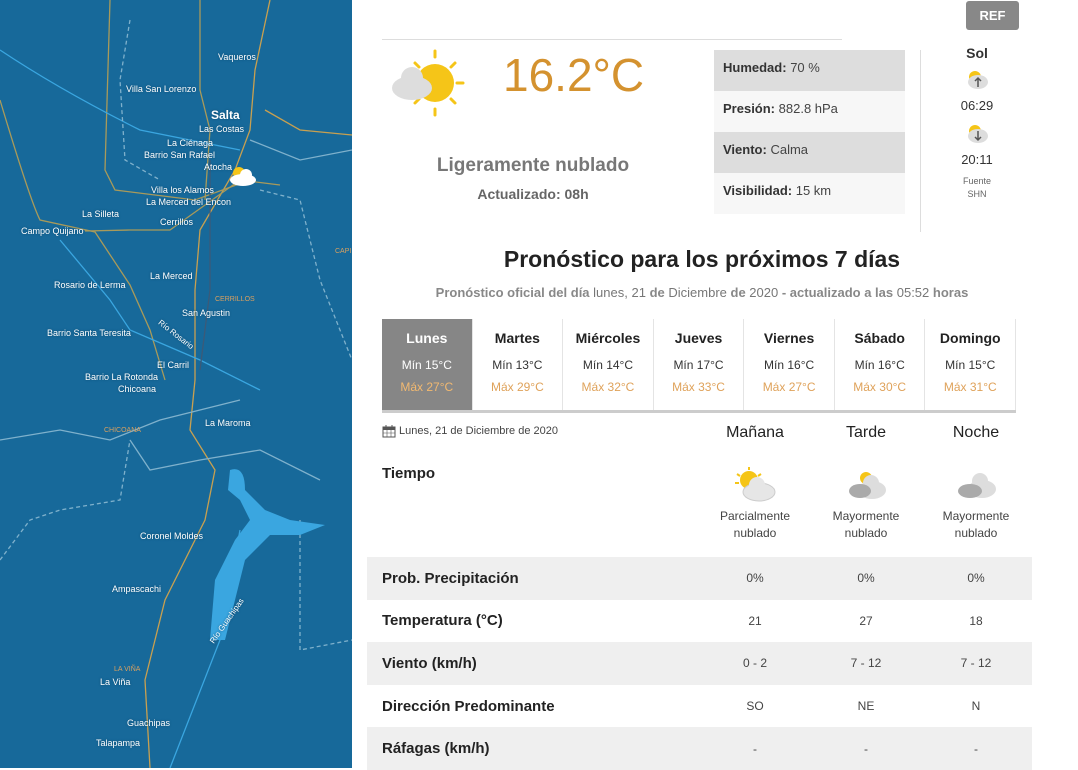 The width and height of the screenshot is (1078, 770). I want to click on day-tab-1: Martes Mín 13°C Máx 29°C, so click(518, 364).